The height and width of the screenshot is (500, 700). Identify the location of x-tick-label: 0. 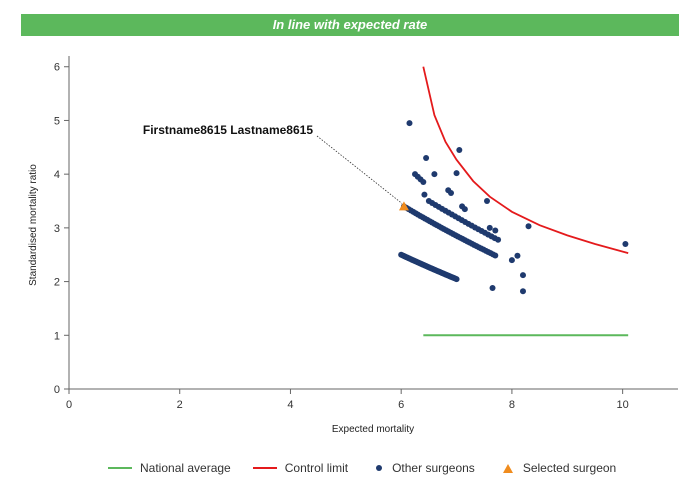
(69, 405).